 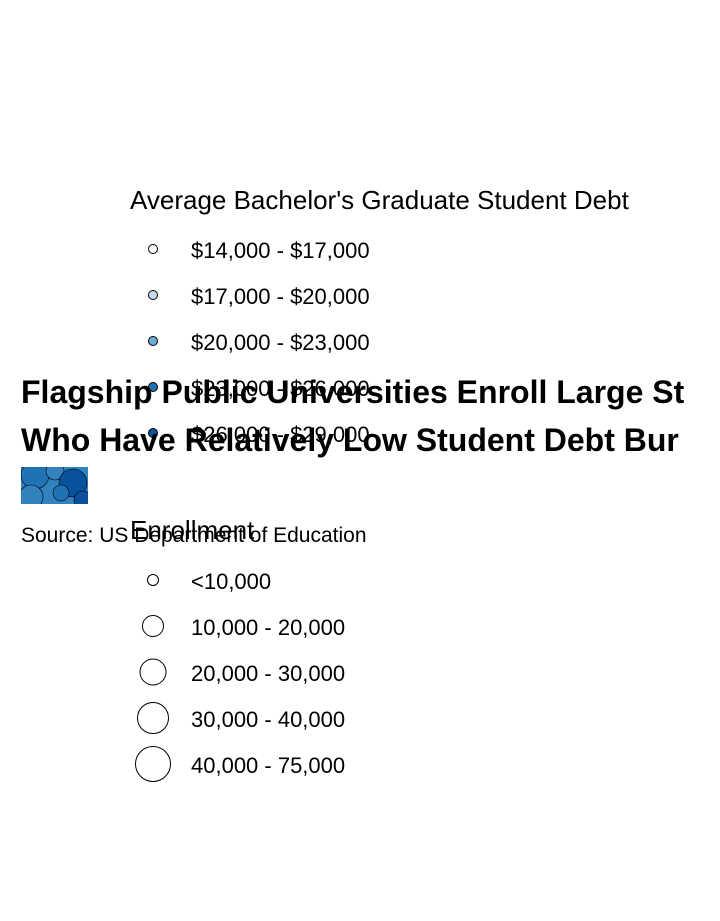 I want to click on map-bubbles, so click(x=54, y=485).